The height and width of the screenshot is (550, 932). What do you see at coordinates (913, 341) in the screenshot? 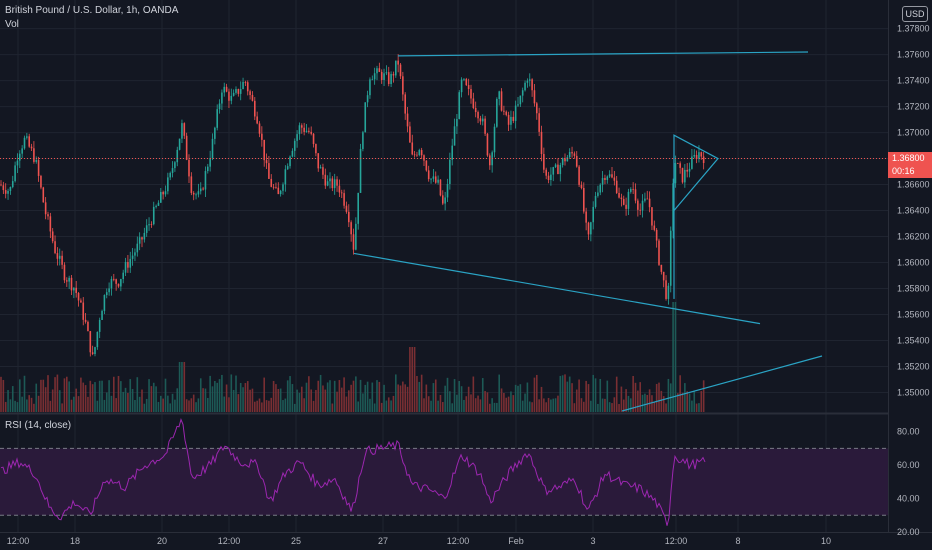
I see `price-tick-label: 1.35400` at bounding box center [913, 341].